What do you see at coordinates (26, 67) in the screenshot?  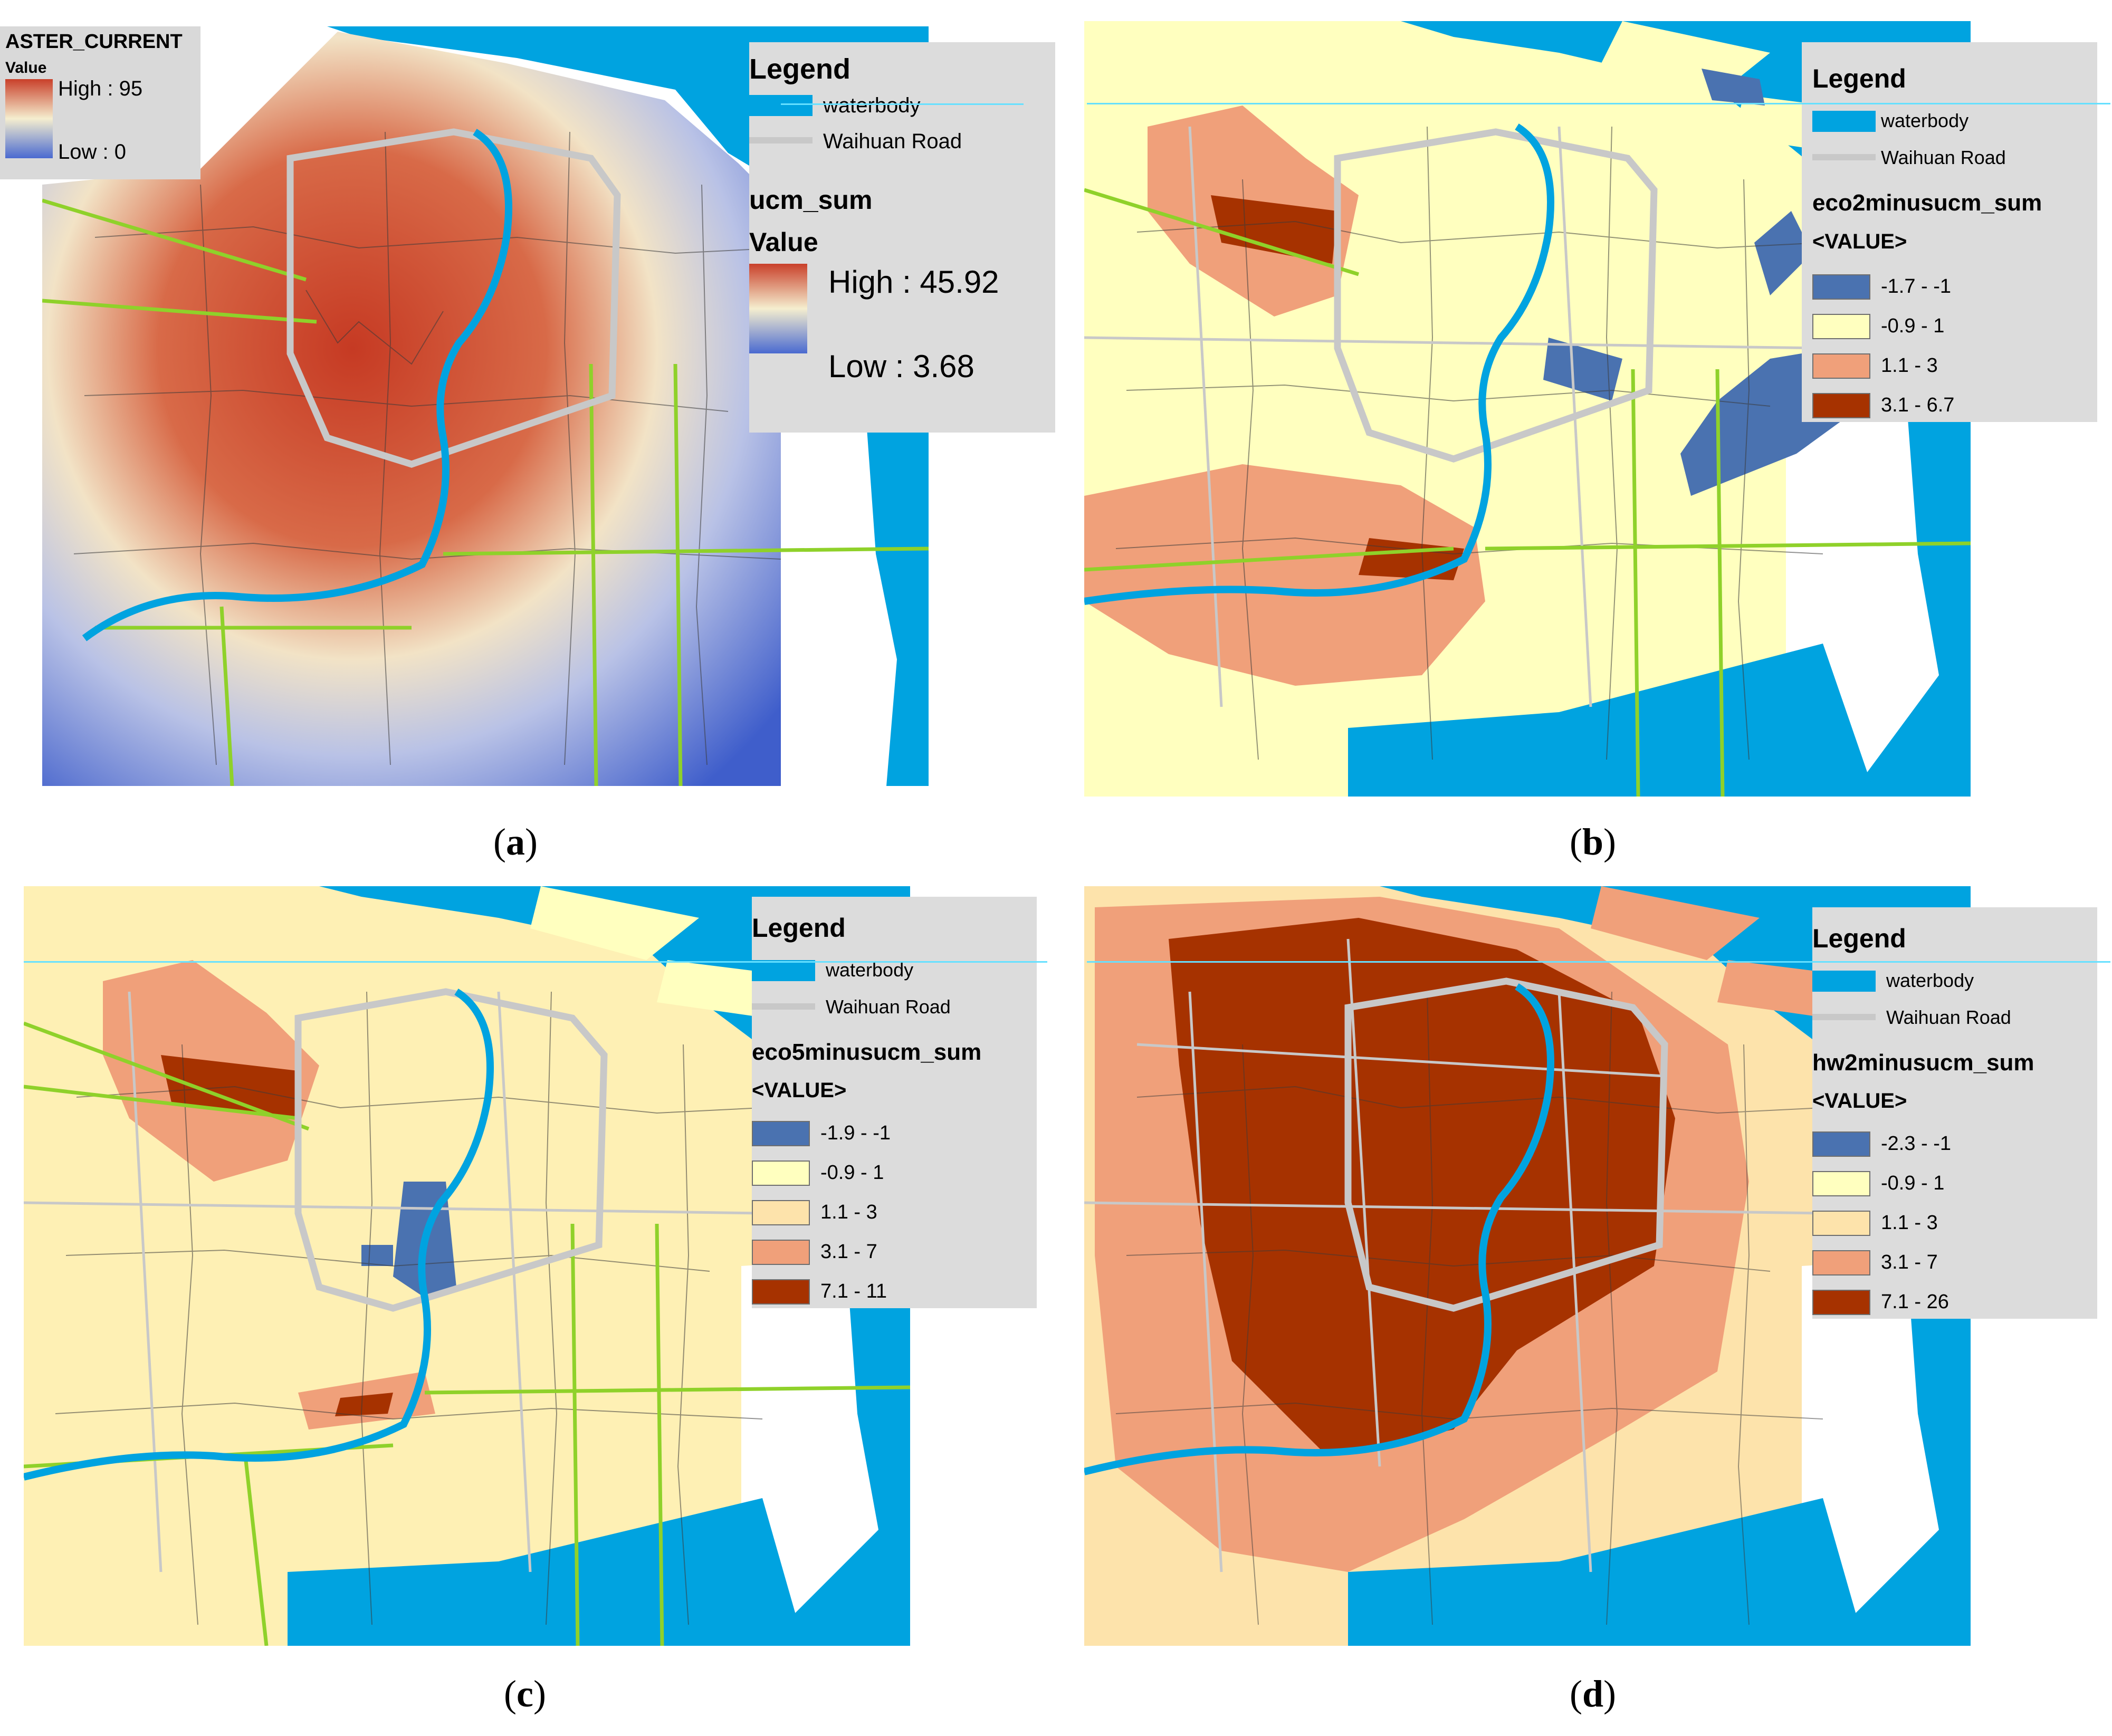 I see `aster-value-label: Value` at bounding box center [26, 67].